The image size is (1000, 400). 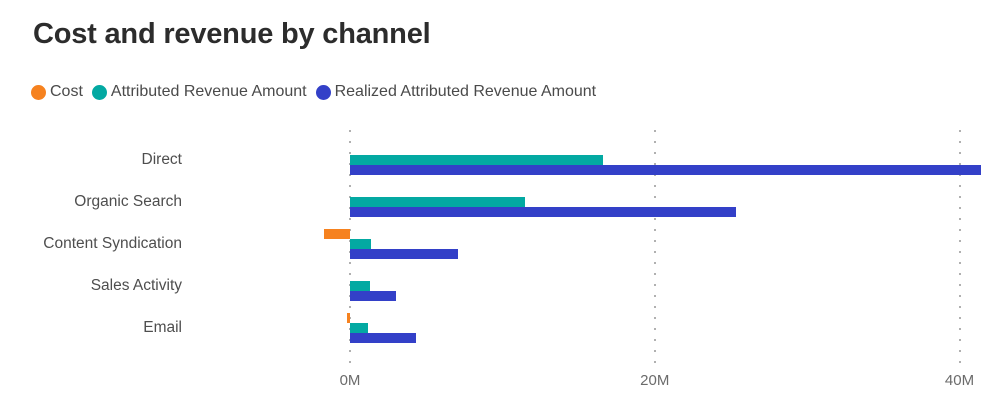 What do you see at coordinates (208, 91) in the screenshot?
I see `legend-label-attributed-revenue: Attributed Revenue Amount` at bounding box center [208, 91].